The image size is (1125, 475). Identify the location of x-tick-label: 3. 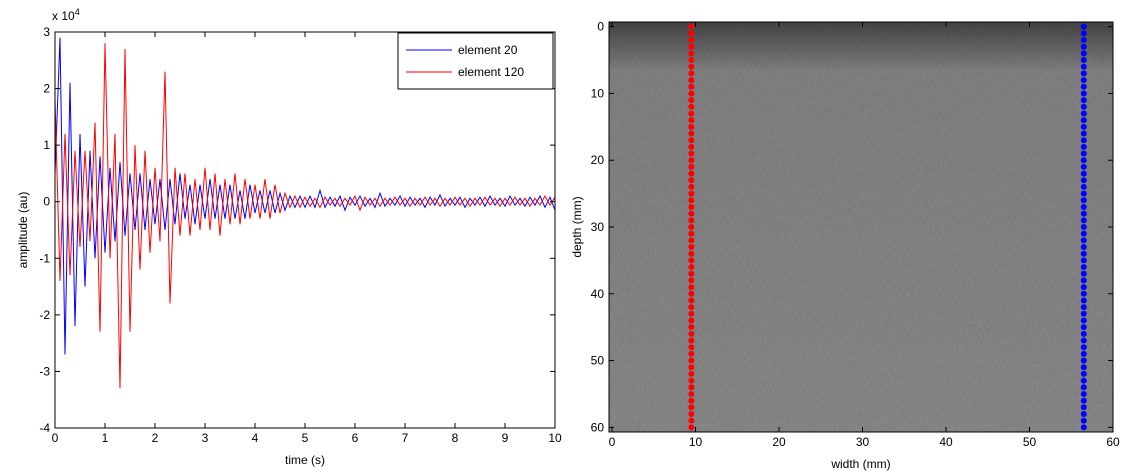
(205, 438).